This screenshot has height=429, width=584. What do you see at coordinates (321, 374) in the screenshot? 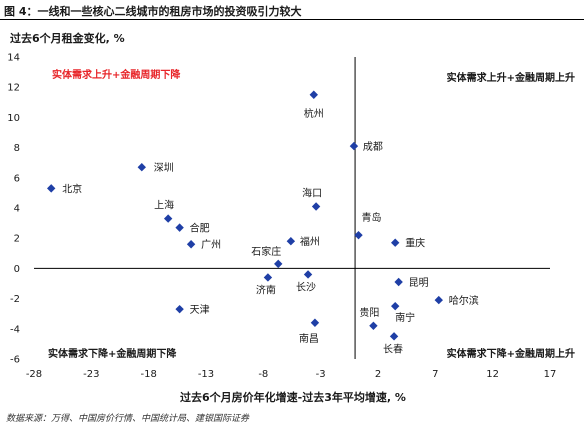
I see `x-tick-label: -3` at bounding box center [321, 374].